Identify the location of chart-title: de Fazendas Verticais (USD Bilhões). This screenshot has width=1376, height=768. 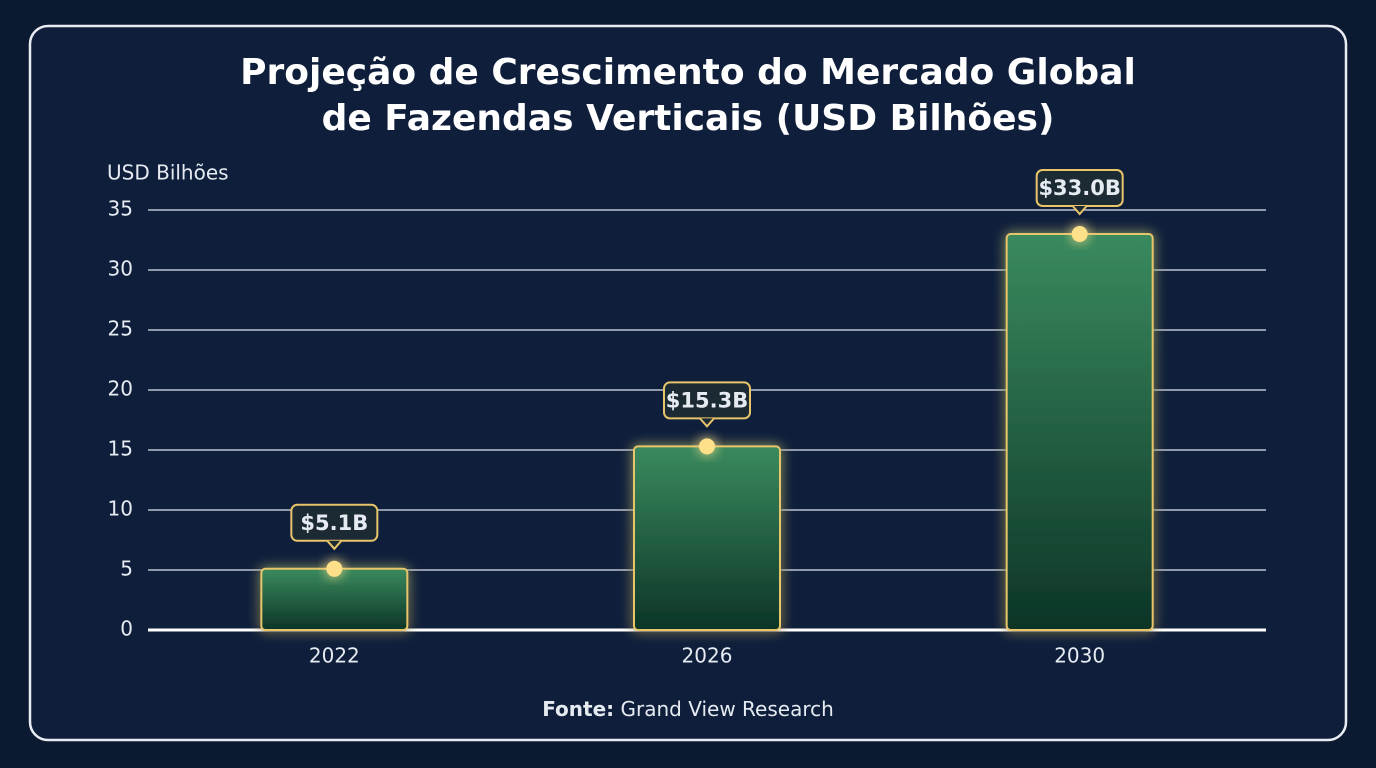
(688, 118).